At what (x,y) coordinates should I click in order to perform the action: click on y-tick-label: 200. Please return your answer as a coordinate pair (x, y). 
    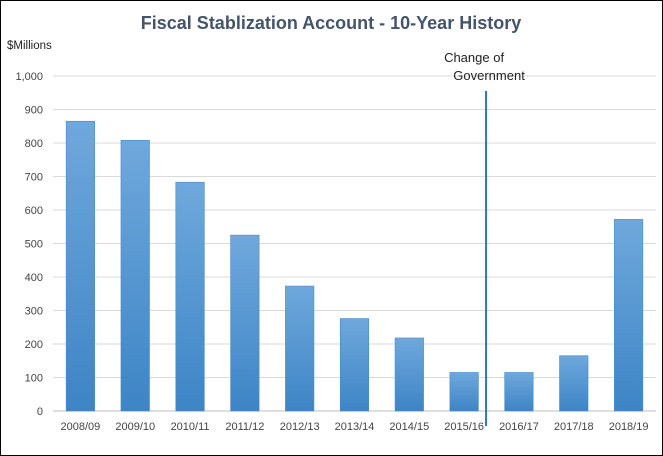
    Looking at the image, I should click on (34, 345).